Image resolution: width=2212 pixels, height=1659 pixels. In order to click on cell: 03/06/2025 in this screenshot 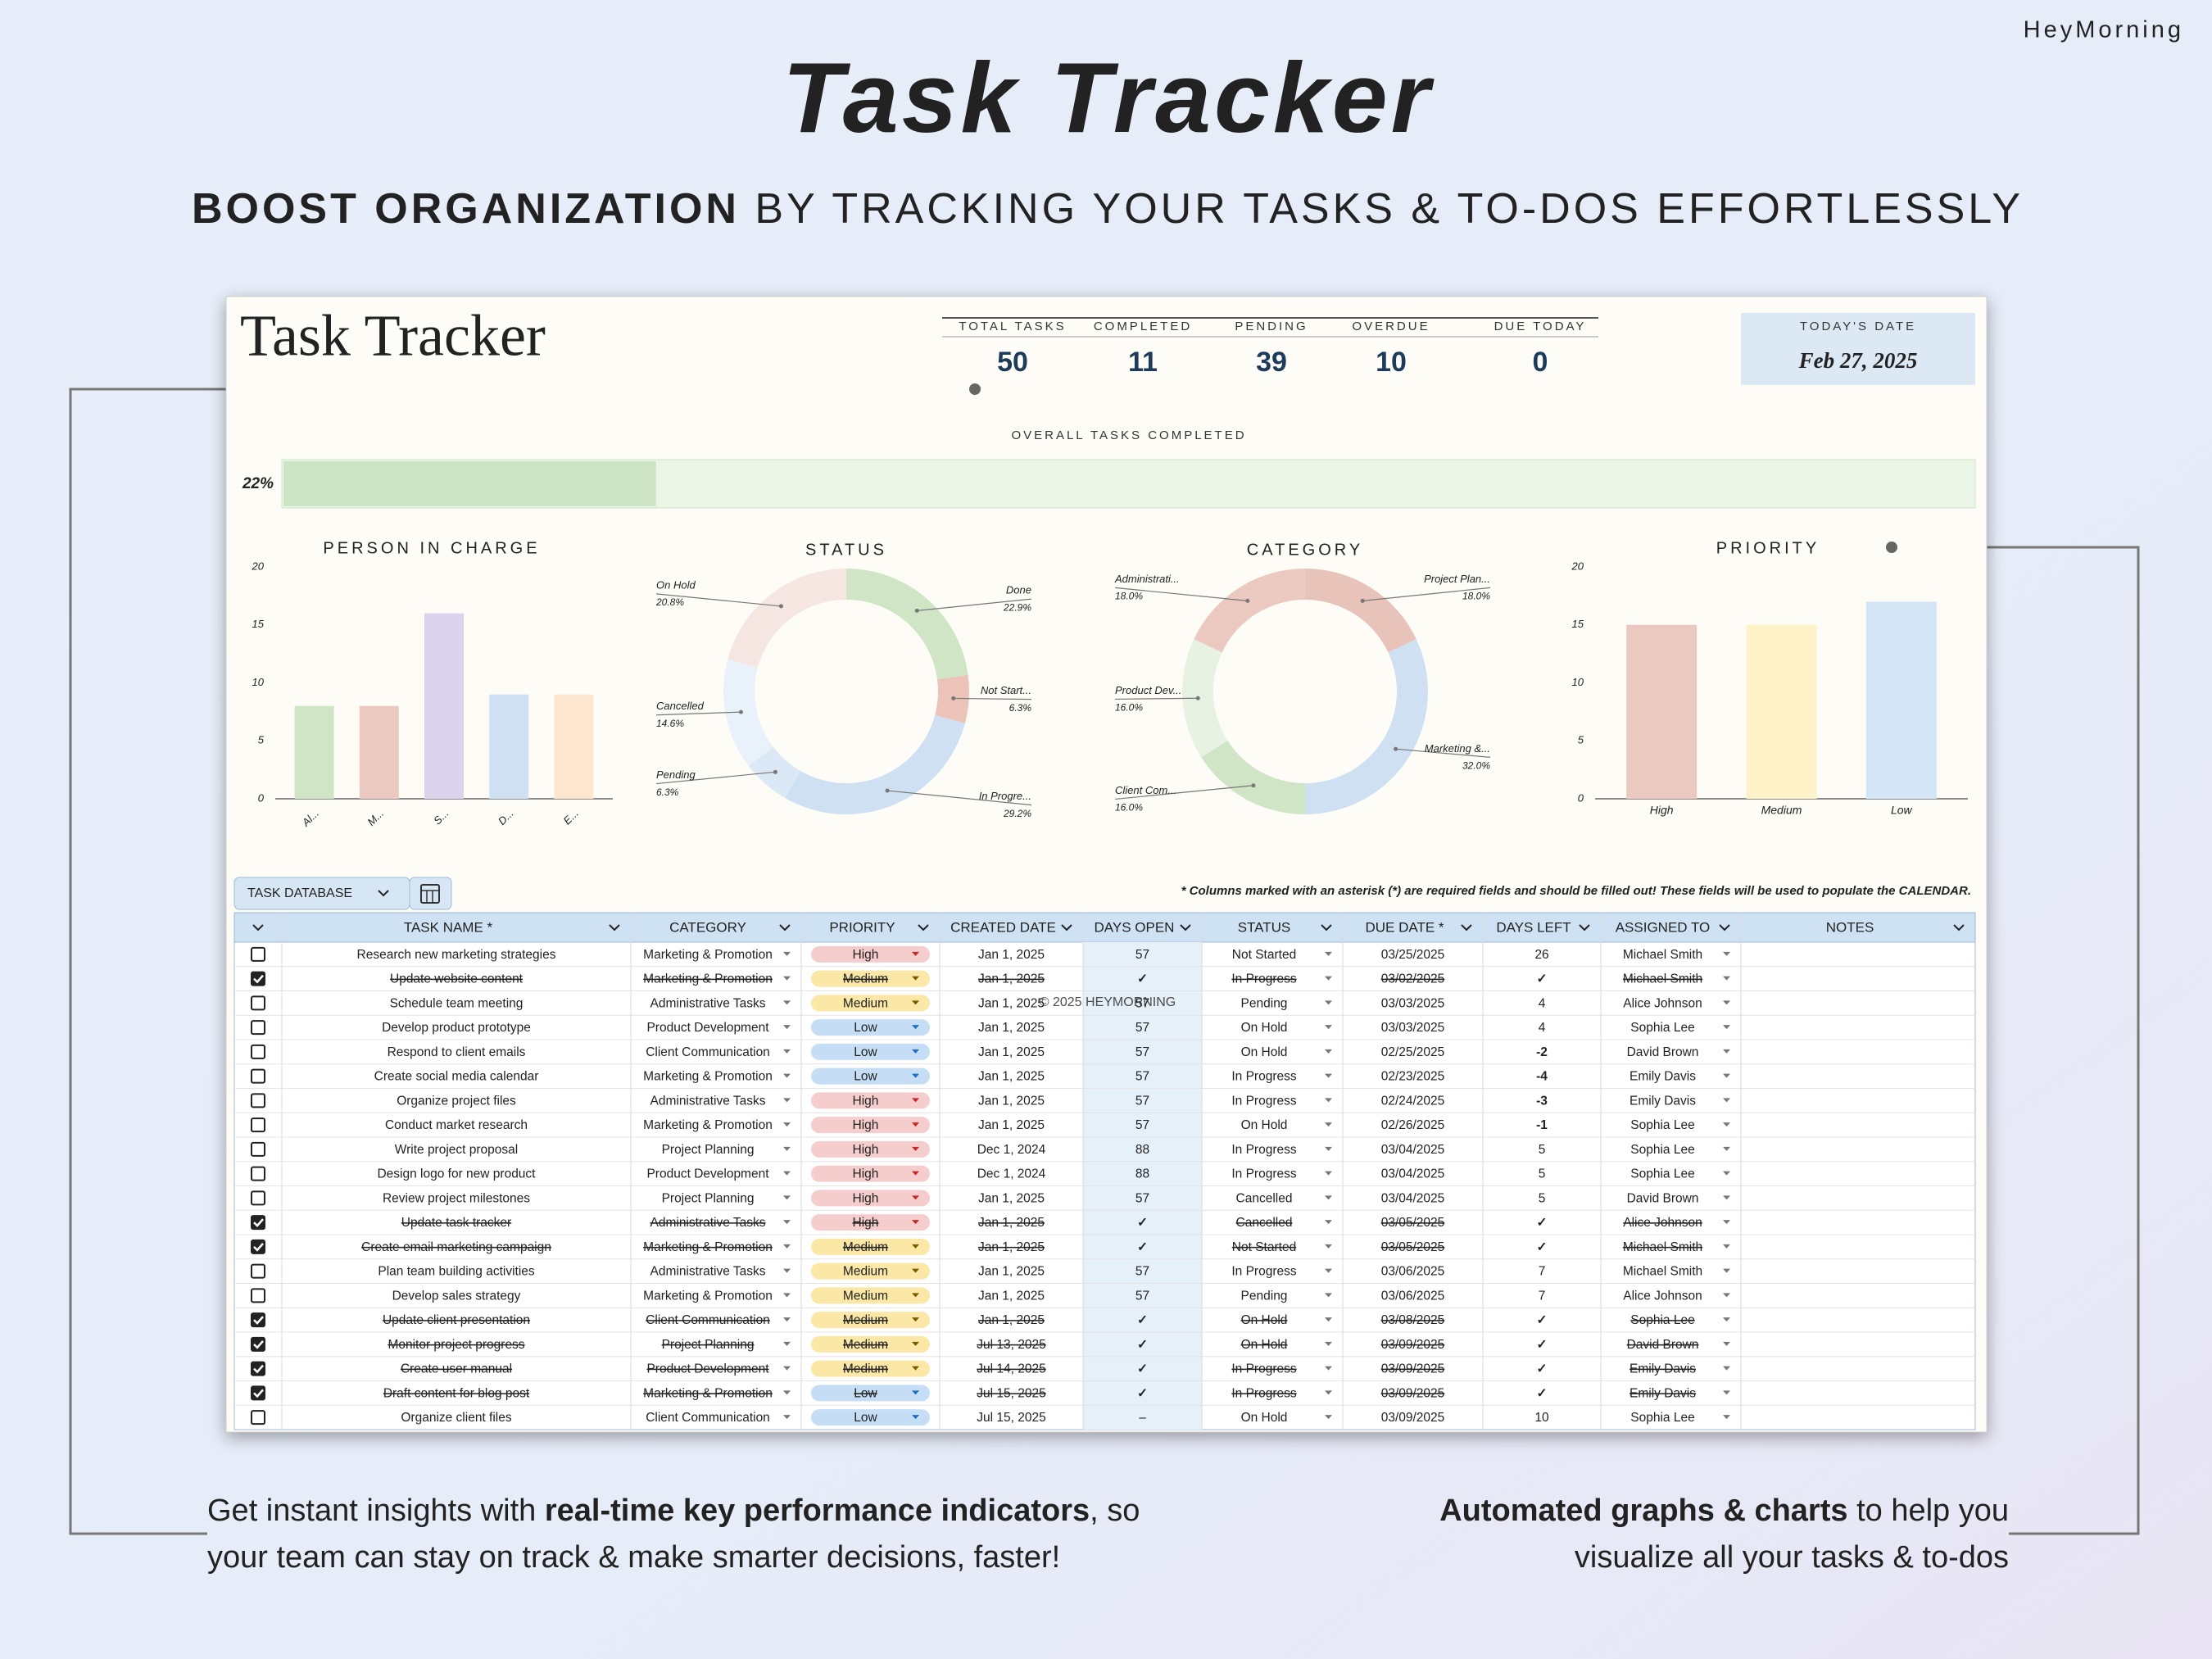, I will do `click(1413, 1272)`.